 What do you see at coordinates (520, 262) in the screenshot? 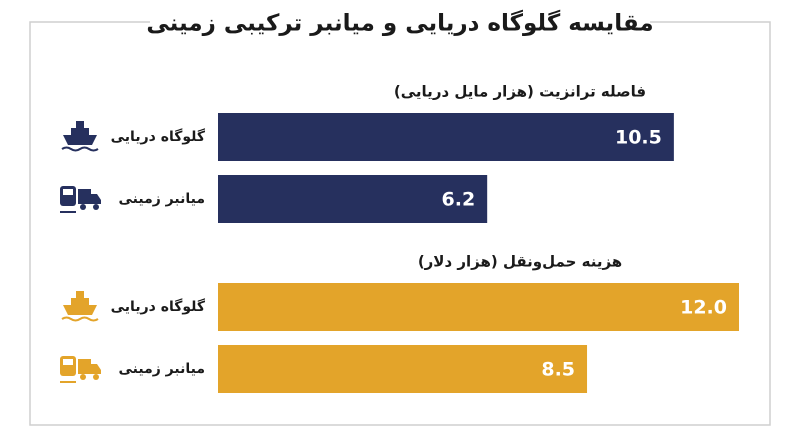
I see `chart-subtitle: هزینه حمل‌ونقل (هزار دلار)` at bounding box center [520, 262].